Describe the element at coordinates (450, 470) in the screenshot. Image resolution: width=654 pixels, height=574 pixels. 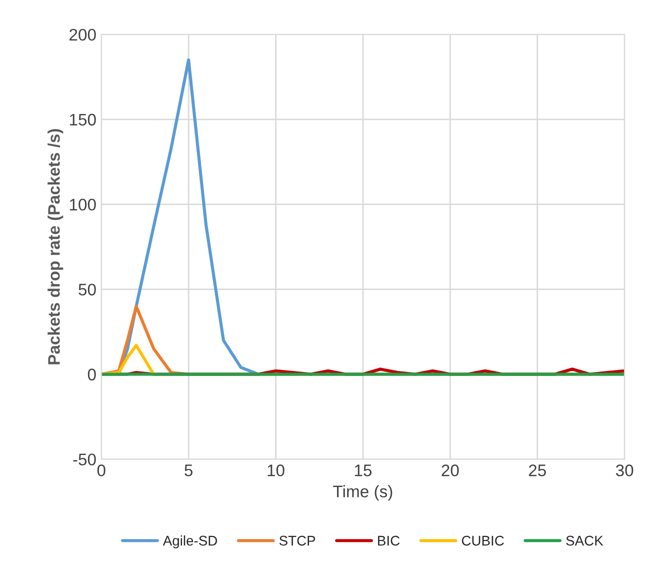
I see `x-tick-label: 20` at that location.